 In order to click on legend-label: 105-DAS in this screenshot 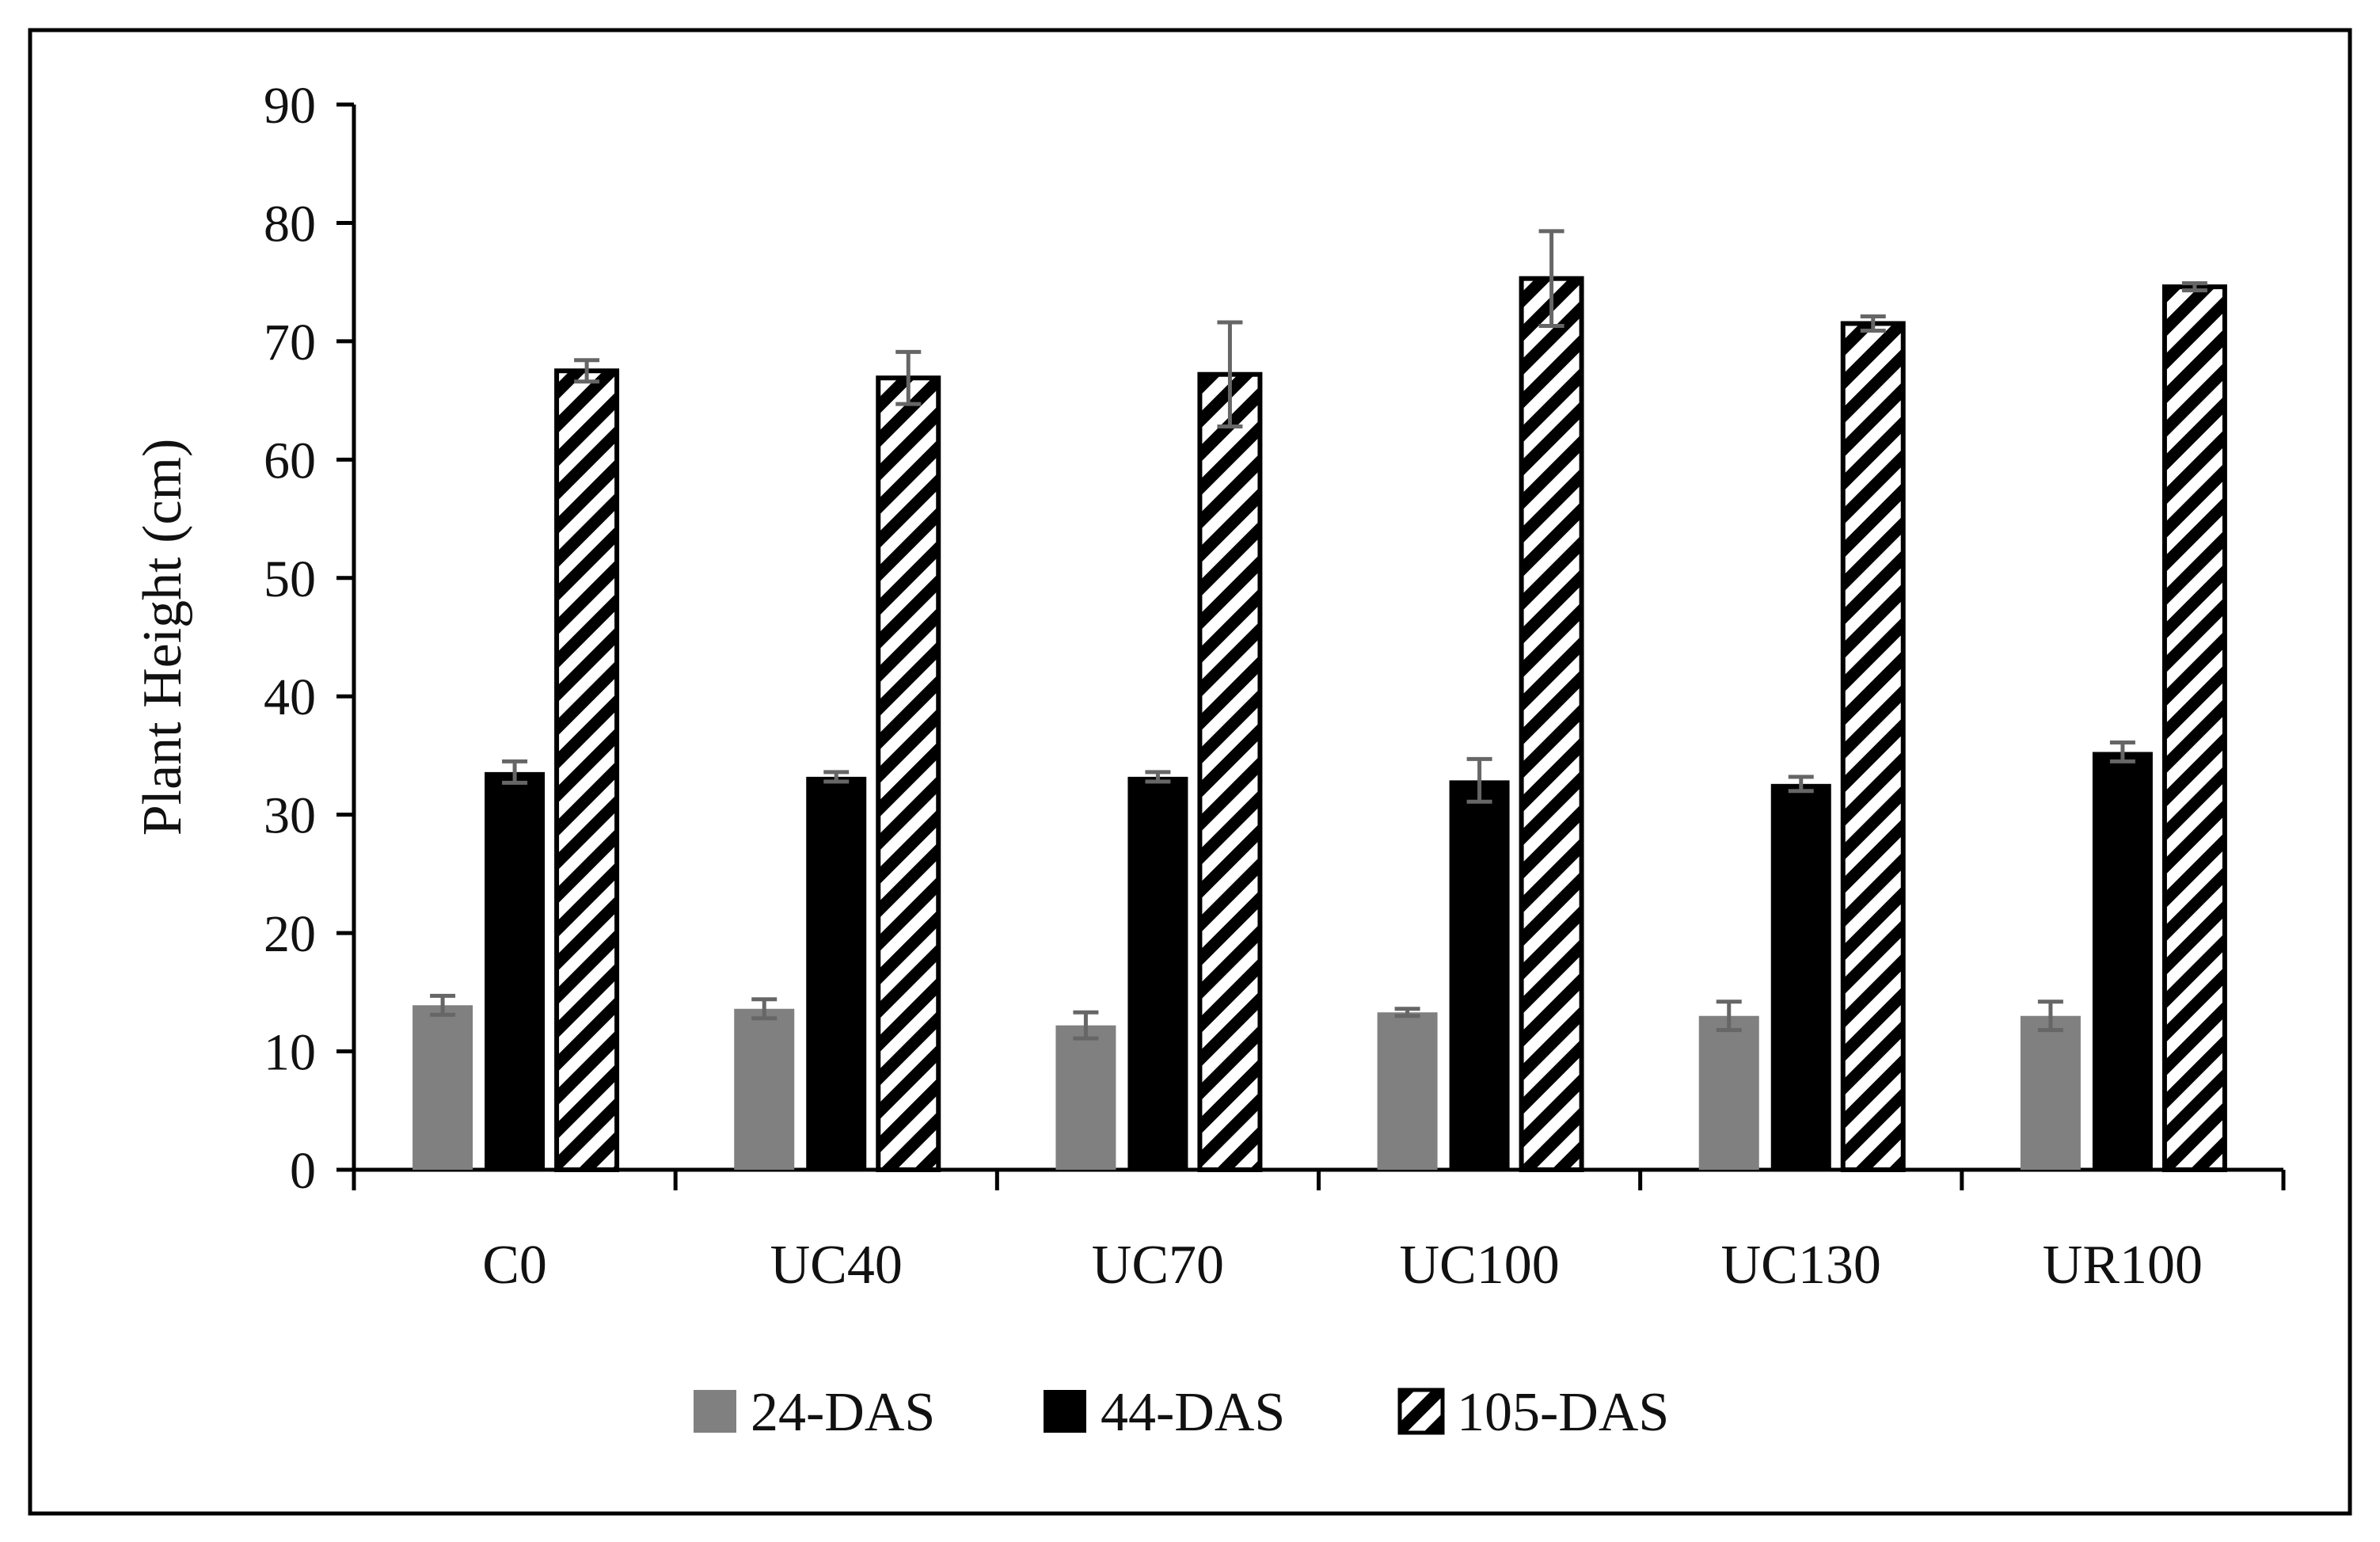, I will do `click(1563, 1412)`.